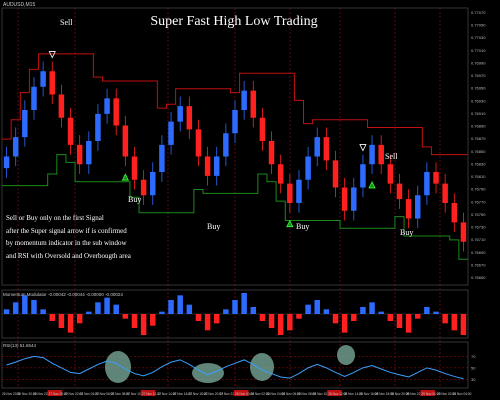 This screenshot has width=500, height=400. I want to click on time-axis-label: 27 Nov 12:00, so click(151, 394).